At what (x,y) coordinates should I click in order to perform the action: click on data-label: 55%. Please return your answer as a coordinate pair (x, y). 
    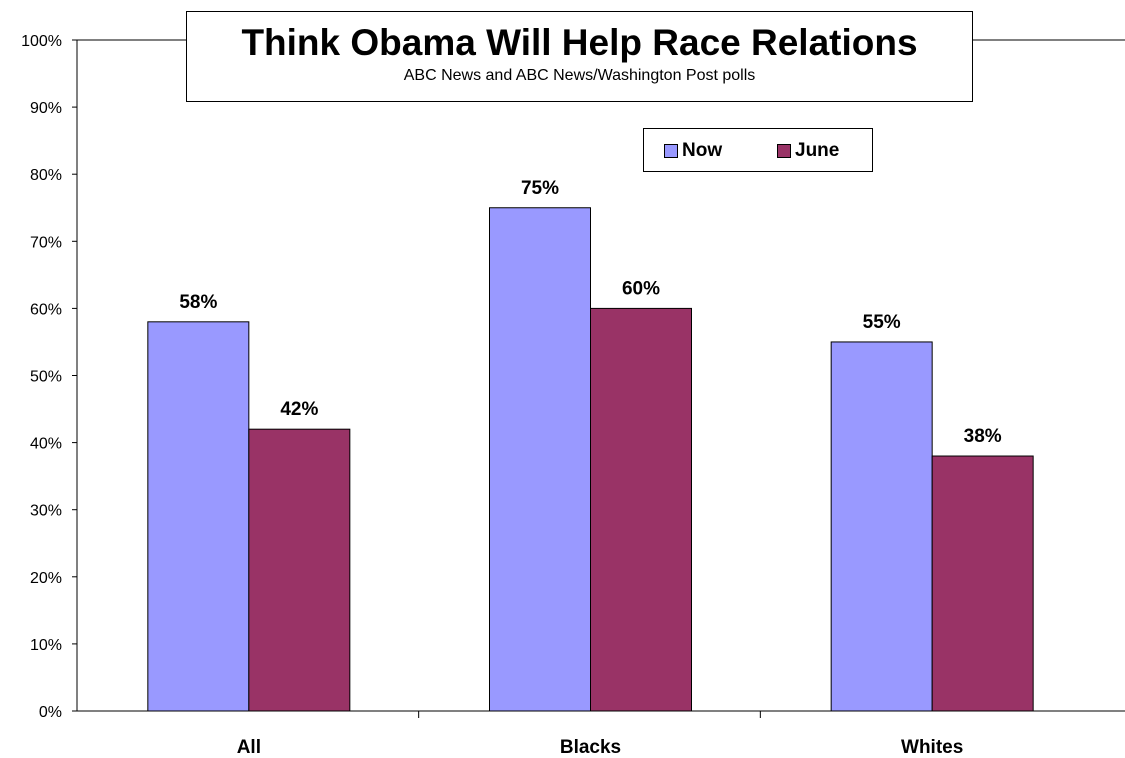
    Looking at the image, I should click on (882, 322).